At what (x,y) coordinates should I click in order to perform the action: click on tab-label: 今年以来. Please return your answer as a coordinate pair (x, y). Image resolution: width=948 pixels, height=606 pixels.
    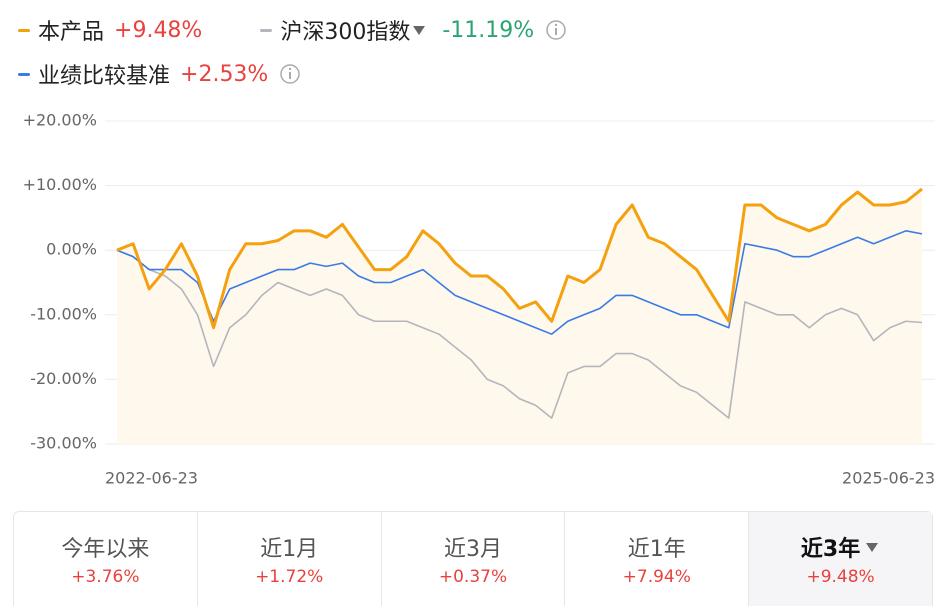
    Looking at the image, I should click on (105, 549).